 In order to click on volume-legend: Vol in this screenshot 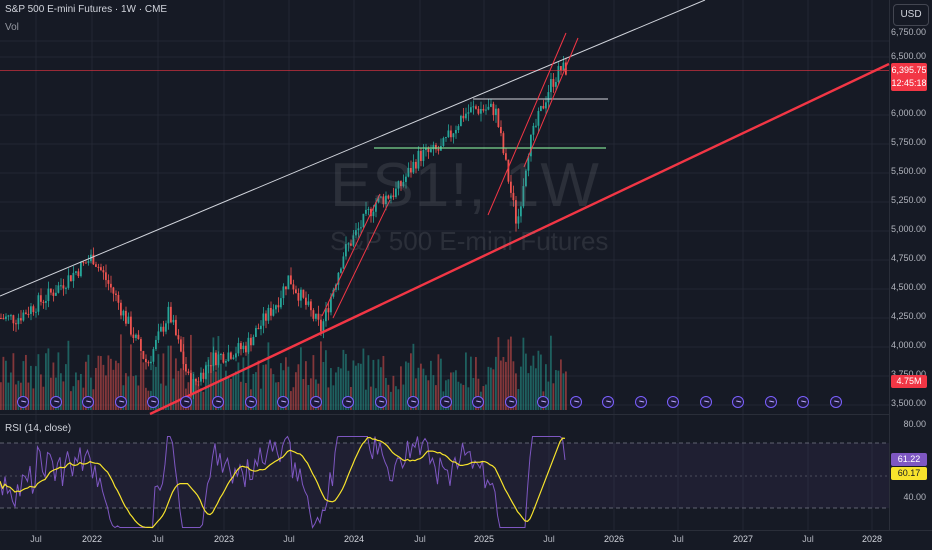, I will do `click(12, 27)`.